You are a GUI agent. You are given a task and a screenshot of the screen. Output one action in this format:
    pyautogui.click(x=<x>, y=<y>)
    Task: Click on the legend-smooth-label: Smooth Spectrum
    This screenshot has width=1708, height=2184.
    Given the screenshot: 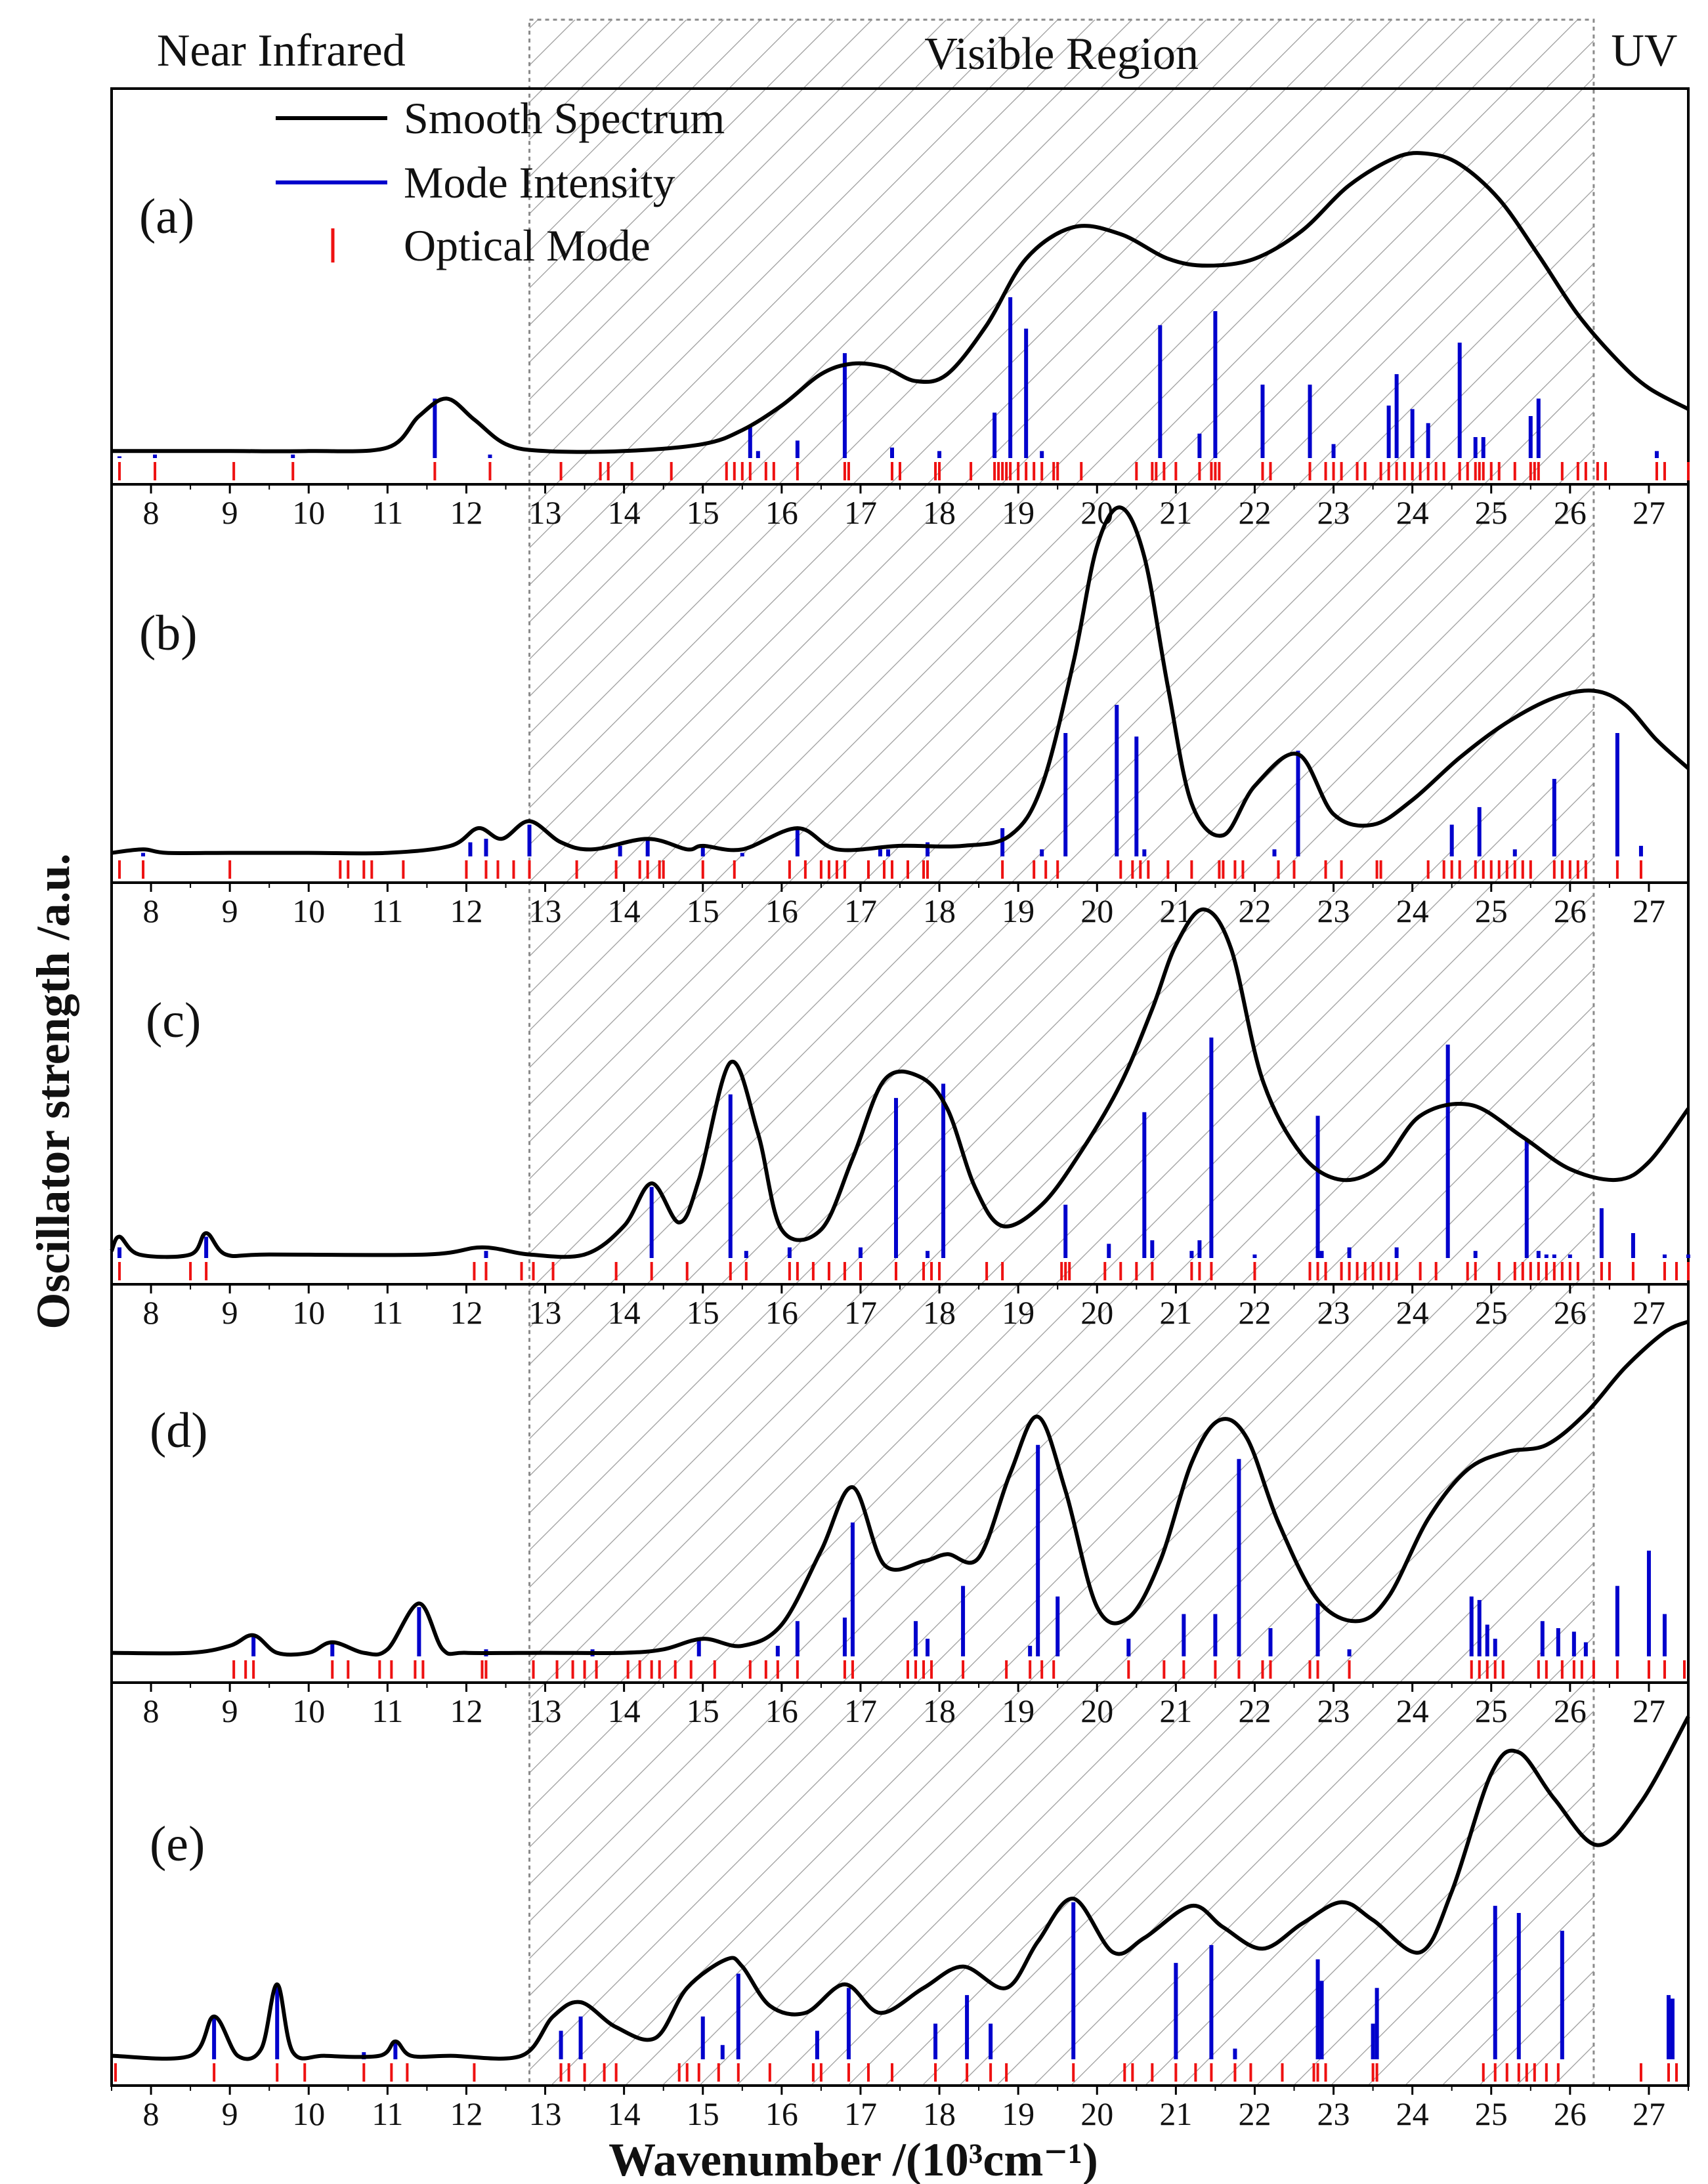 What is the action you would take?
    pyautogui.click(x=564, y=118)
    